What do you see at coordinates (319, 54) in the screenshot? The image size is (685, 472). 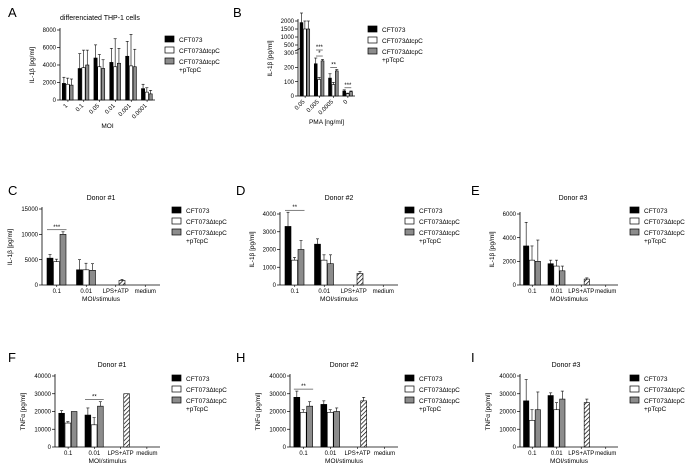 I see `significance-label: *` at bounding box center [319, 54].